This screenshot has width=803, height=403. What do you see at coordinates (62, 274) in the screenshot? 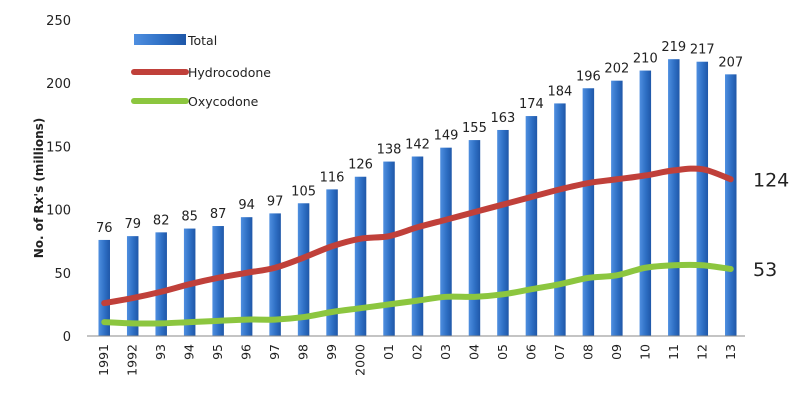
I see `y-tick-label: 50` at bounding box center [62, 274].